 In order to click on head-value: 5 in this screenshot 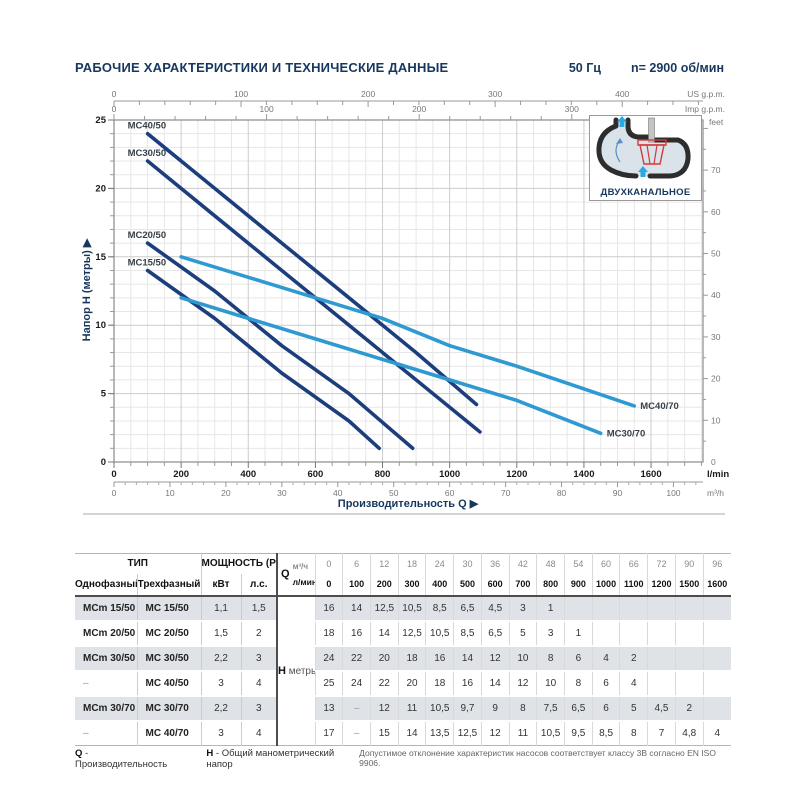, I will do `click(633, 707)`.